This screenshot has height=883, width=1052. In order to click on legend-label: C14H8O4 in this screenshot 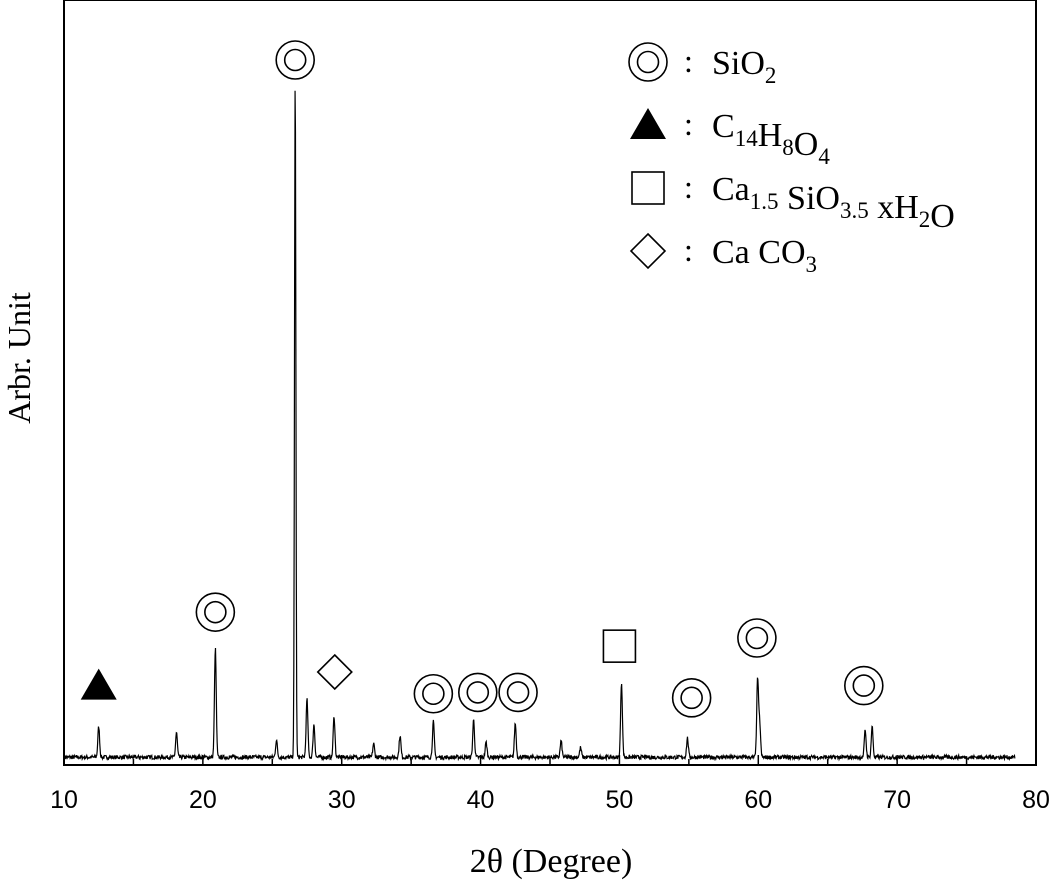, I will do `click(771, 138)`.